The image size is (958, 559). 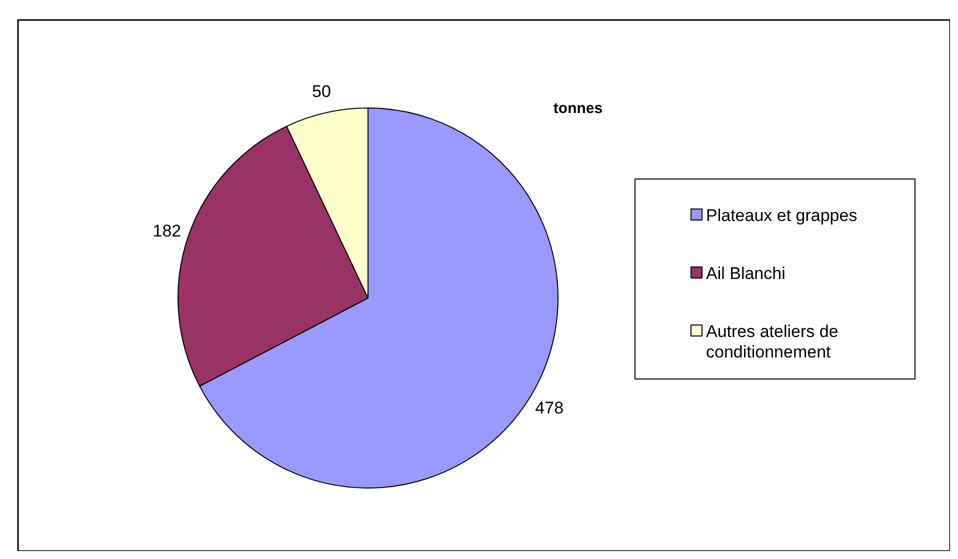 What do you see at coordinates (549, 408) in the screenshot?
I see `data-label: 478` at bounding box center [549, 408].